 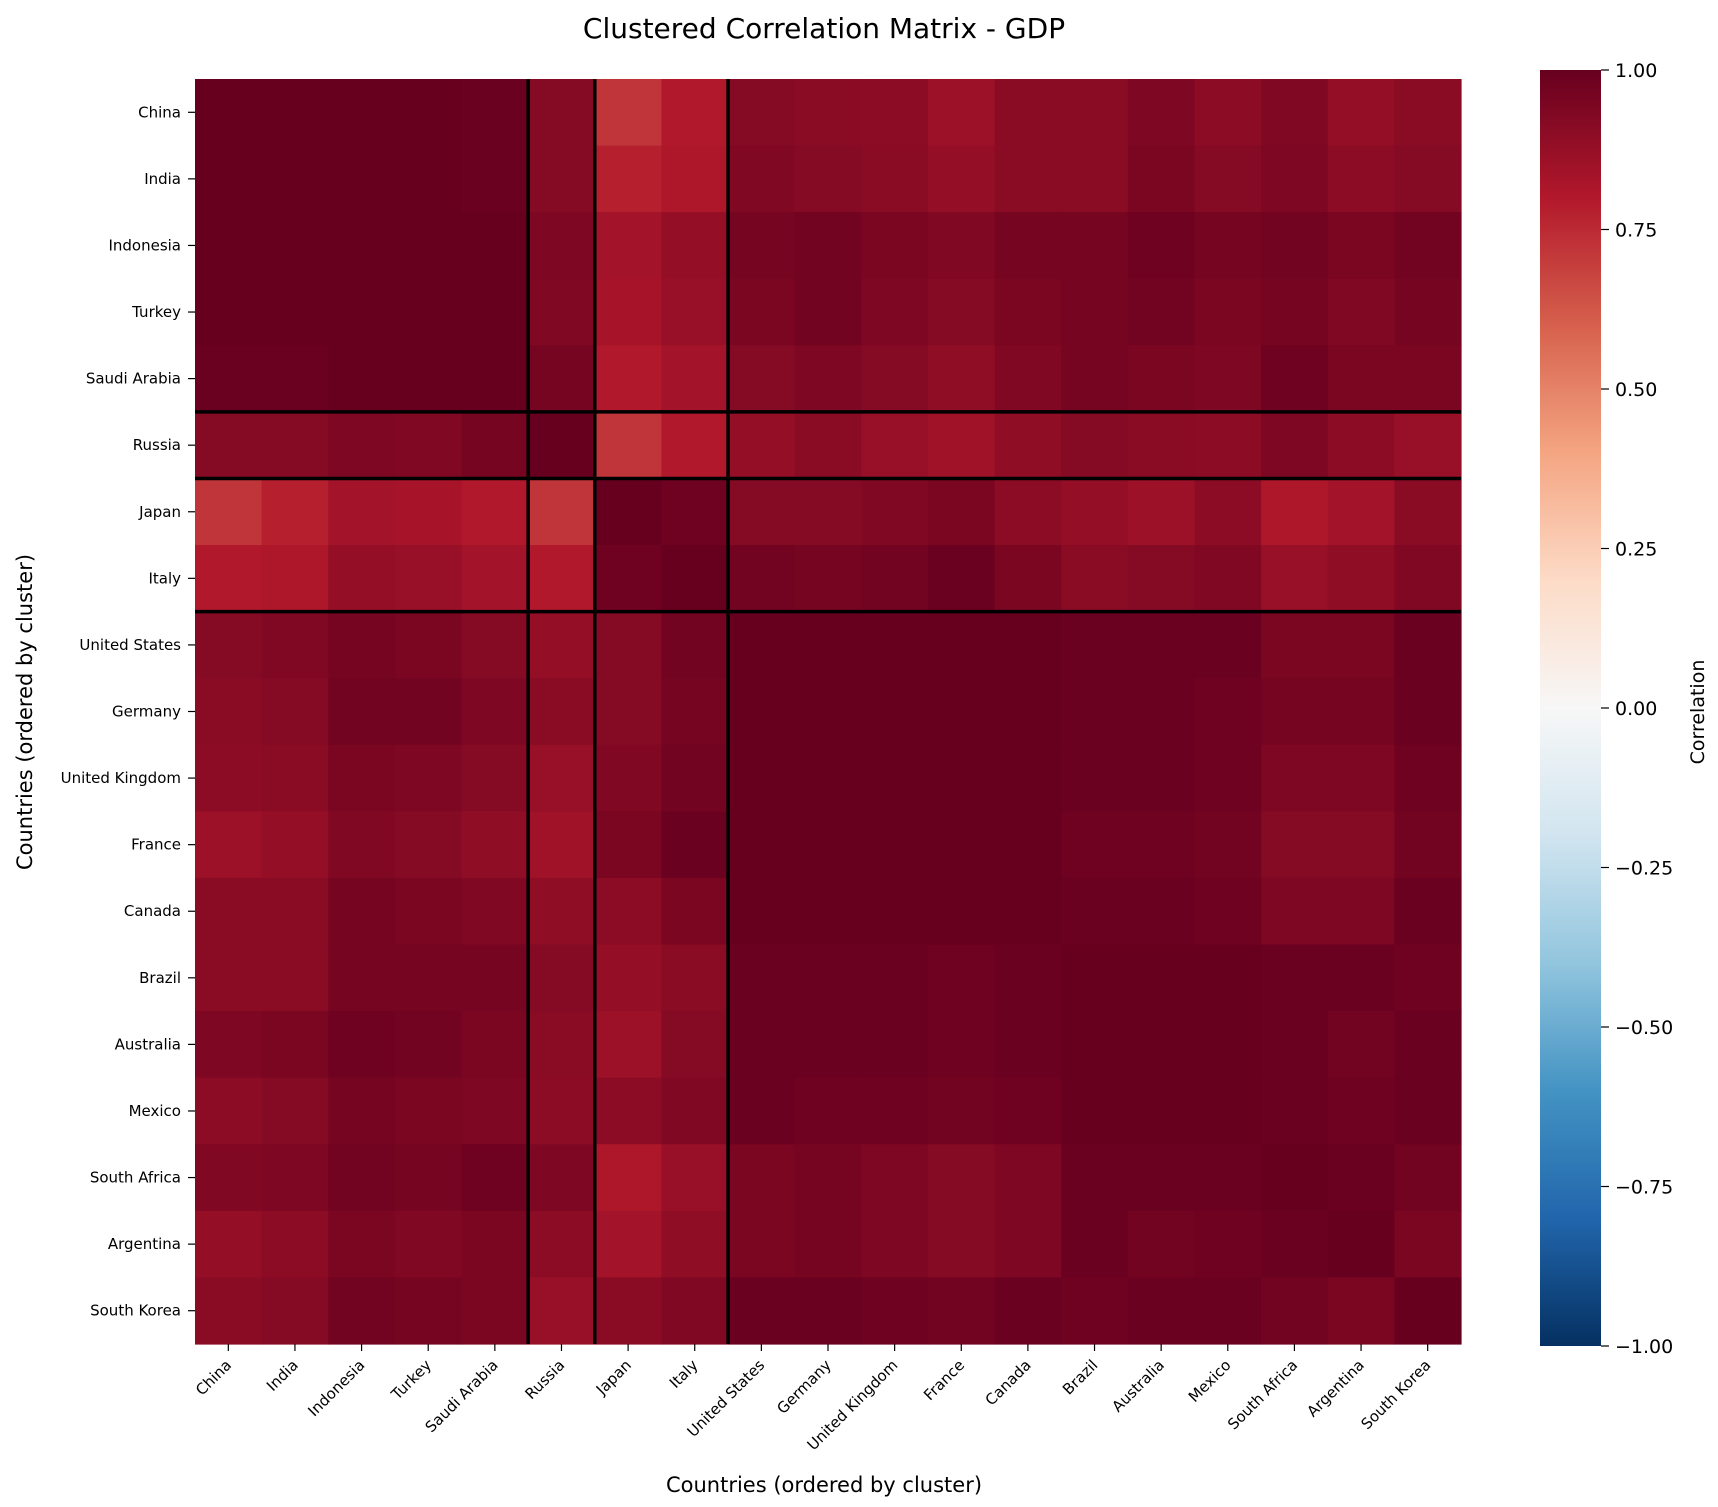 I want to click on chart-title: Clustered Correlation Matrix - GDP, so click(x=824, y=28).